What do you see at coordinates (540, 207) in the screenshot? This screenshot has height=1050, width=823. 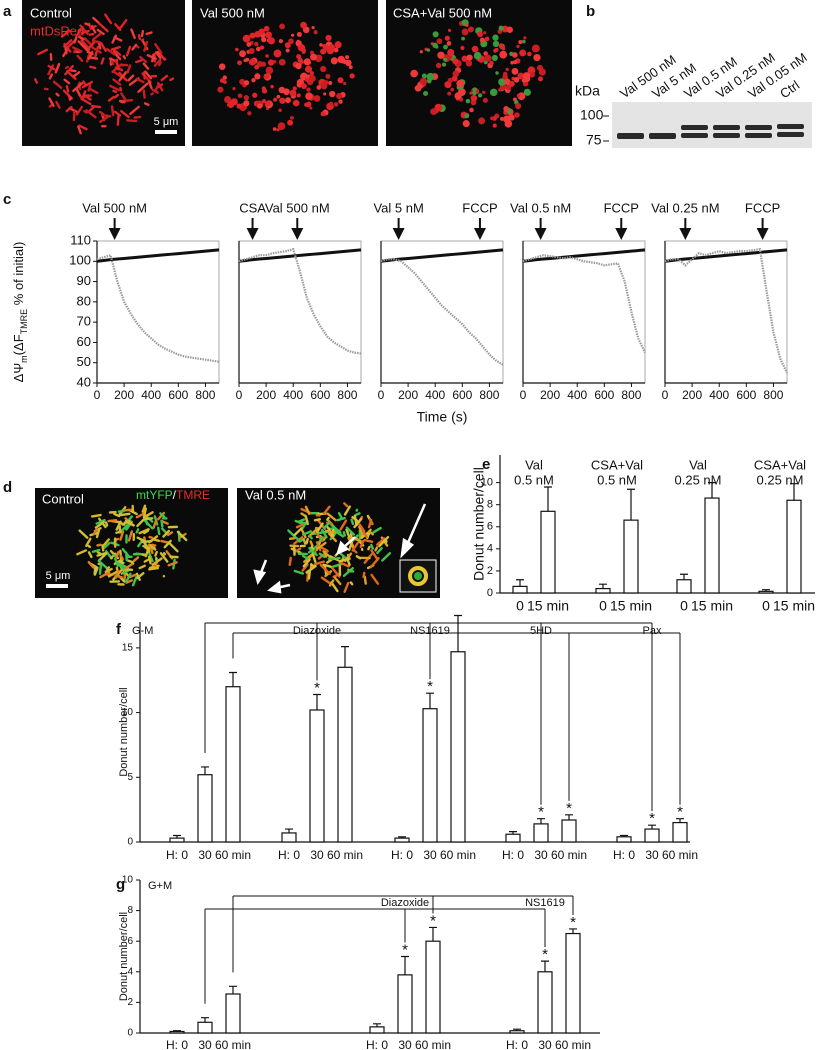 I see `annotation: Val 0.5 nM` at bounding box center [540, 207].